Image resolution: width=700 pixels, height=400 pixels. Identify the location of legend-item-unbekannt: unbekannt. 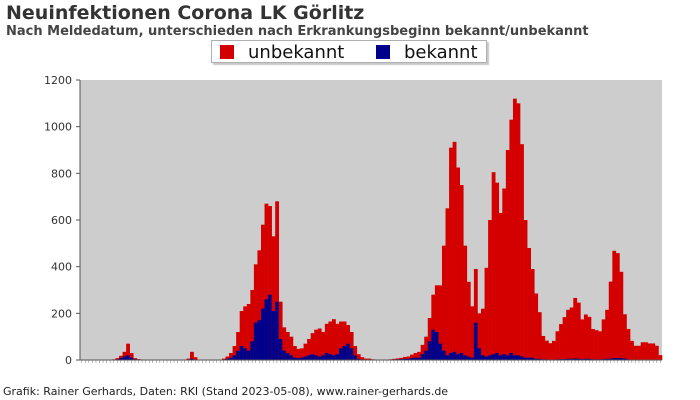
(282, 52).